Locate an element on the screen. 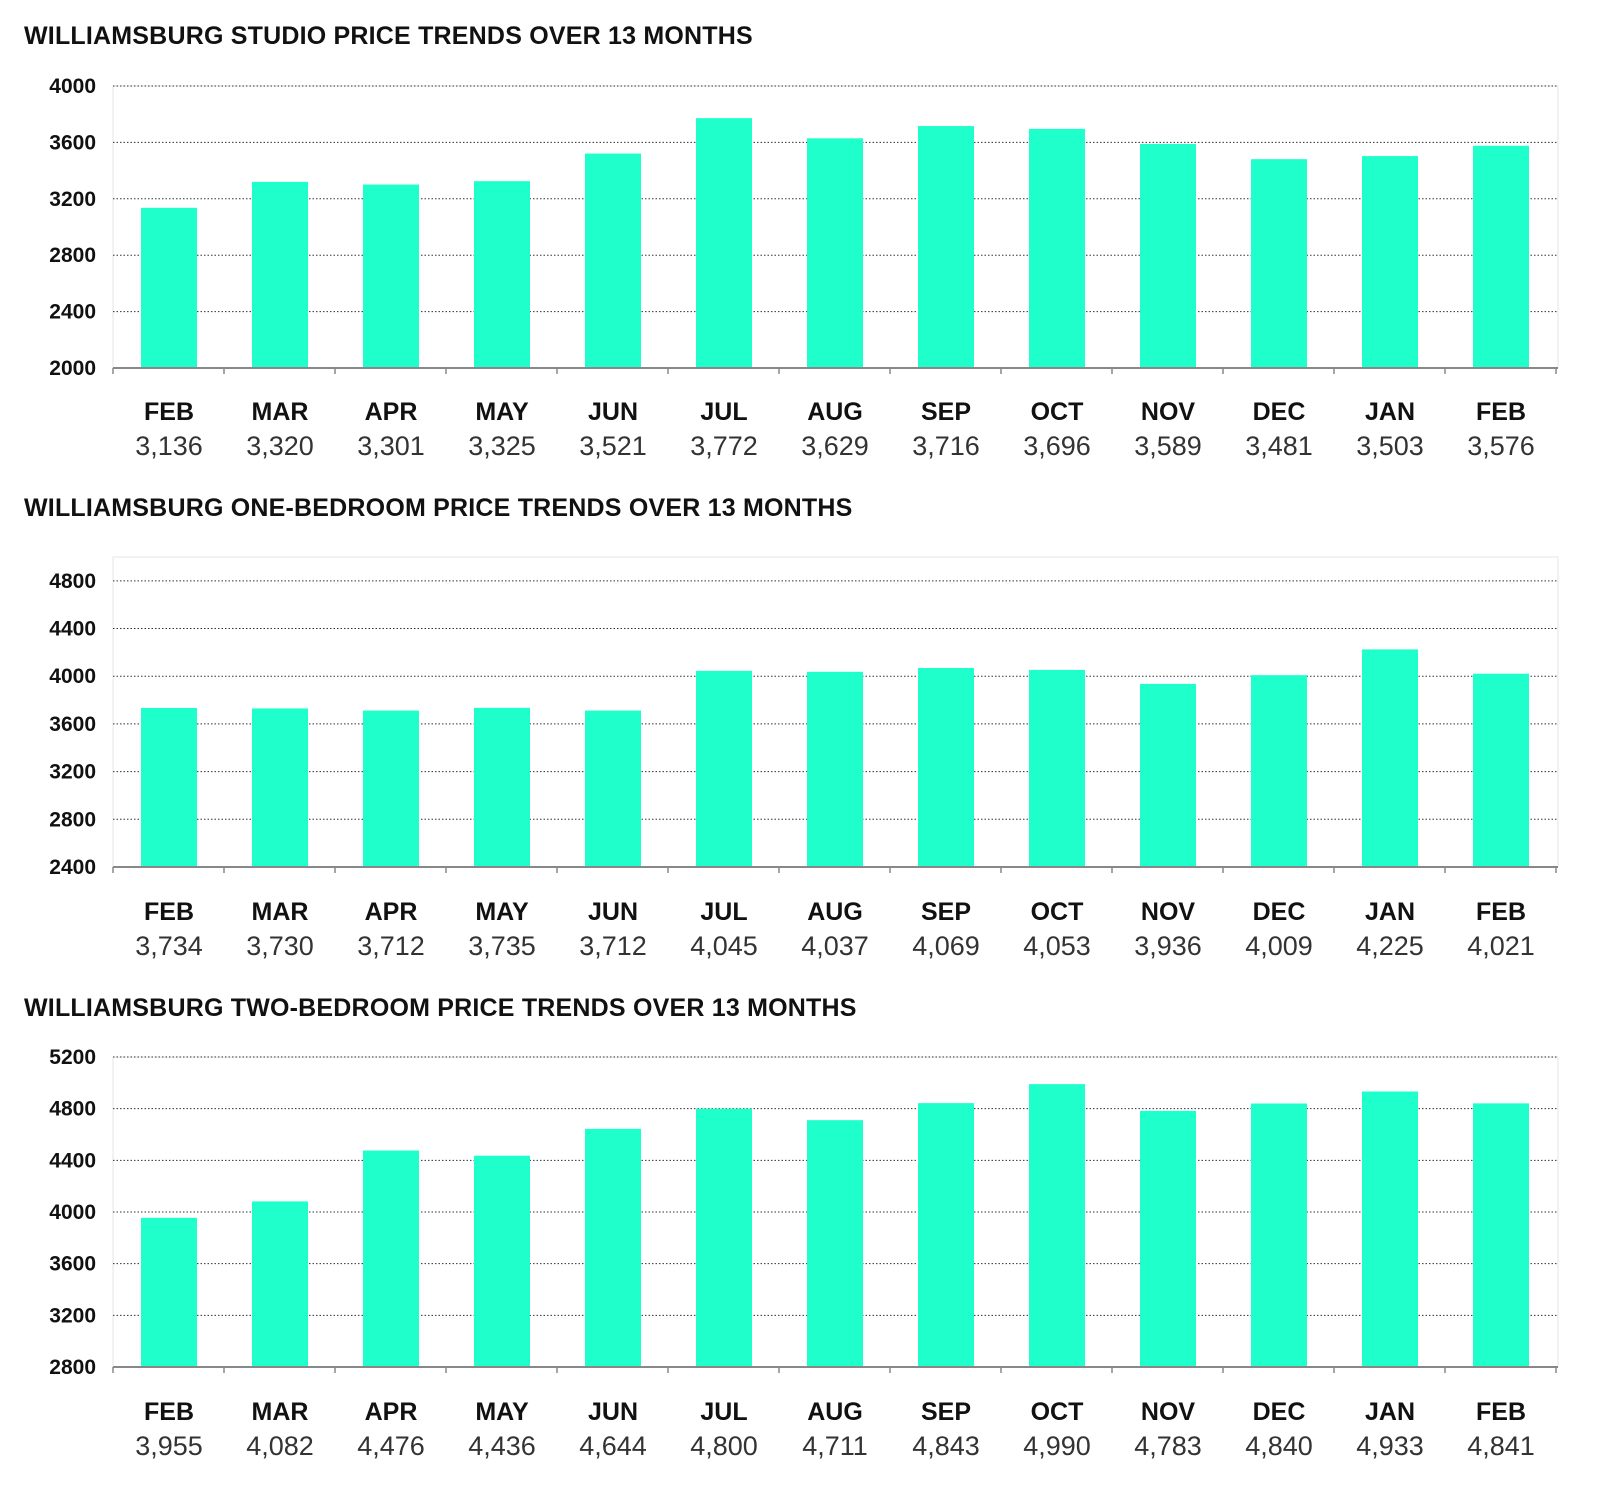 The image size is (1600, 1509). value-label: 3,730 is located at coordinates (280, 946).